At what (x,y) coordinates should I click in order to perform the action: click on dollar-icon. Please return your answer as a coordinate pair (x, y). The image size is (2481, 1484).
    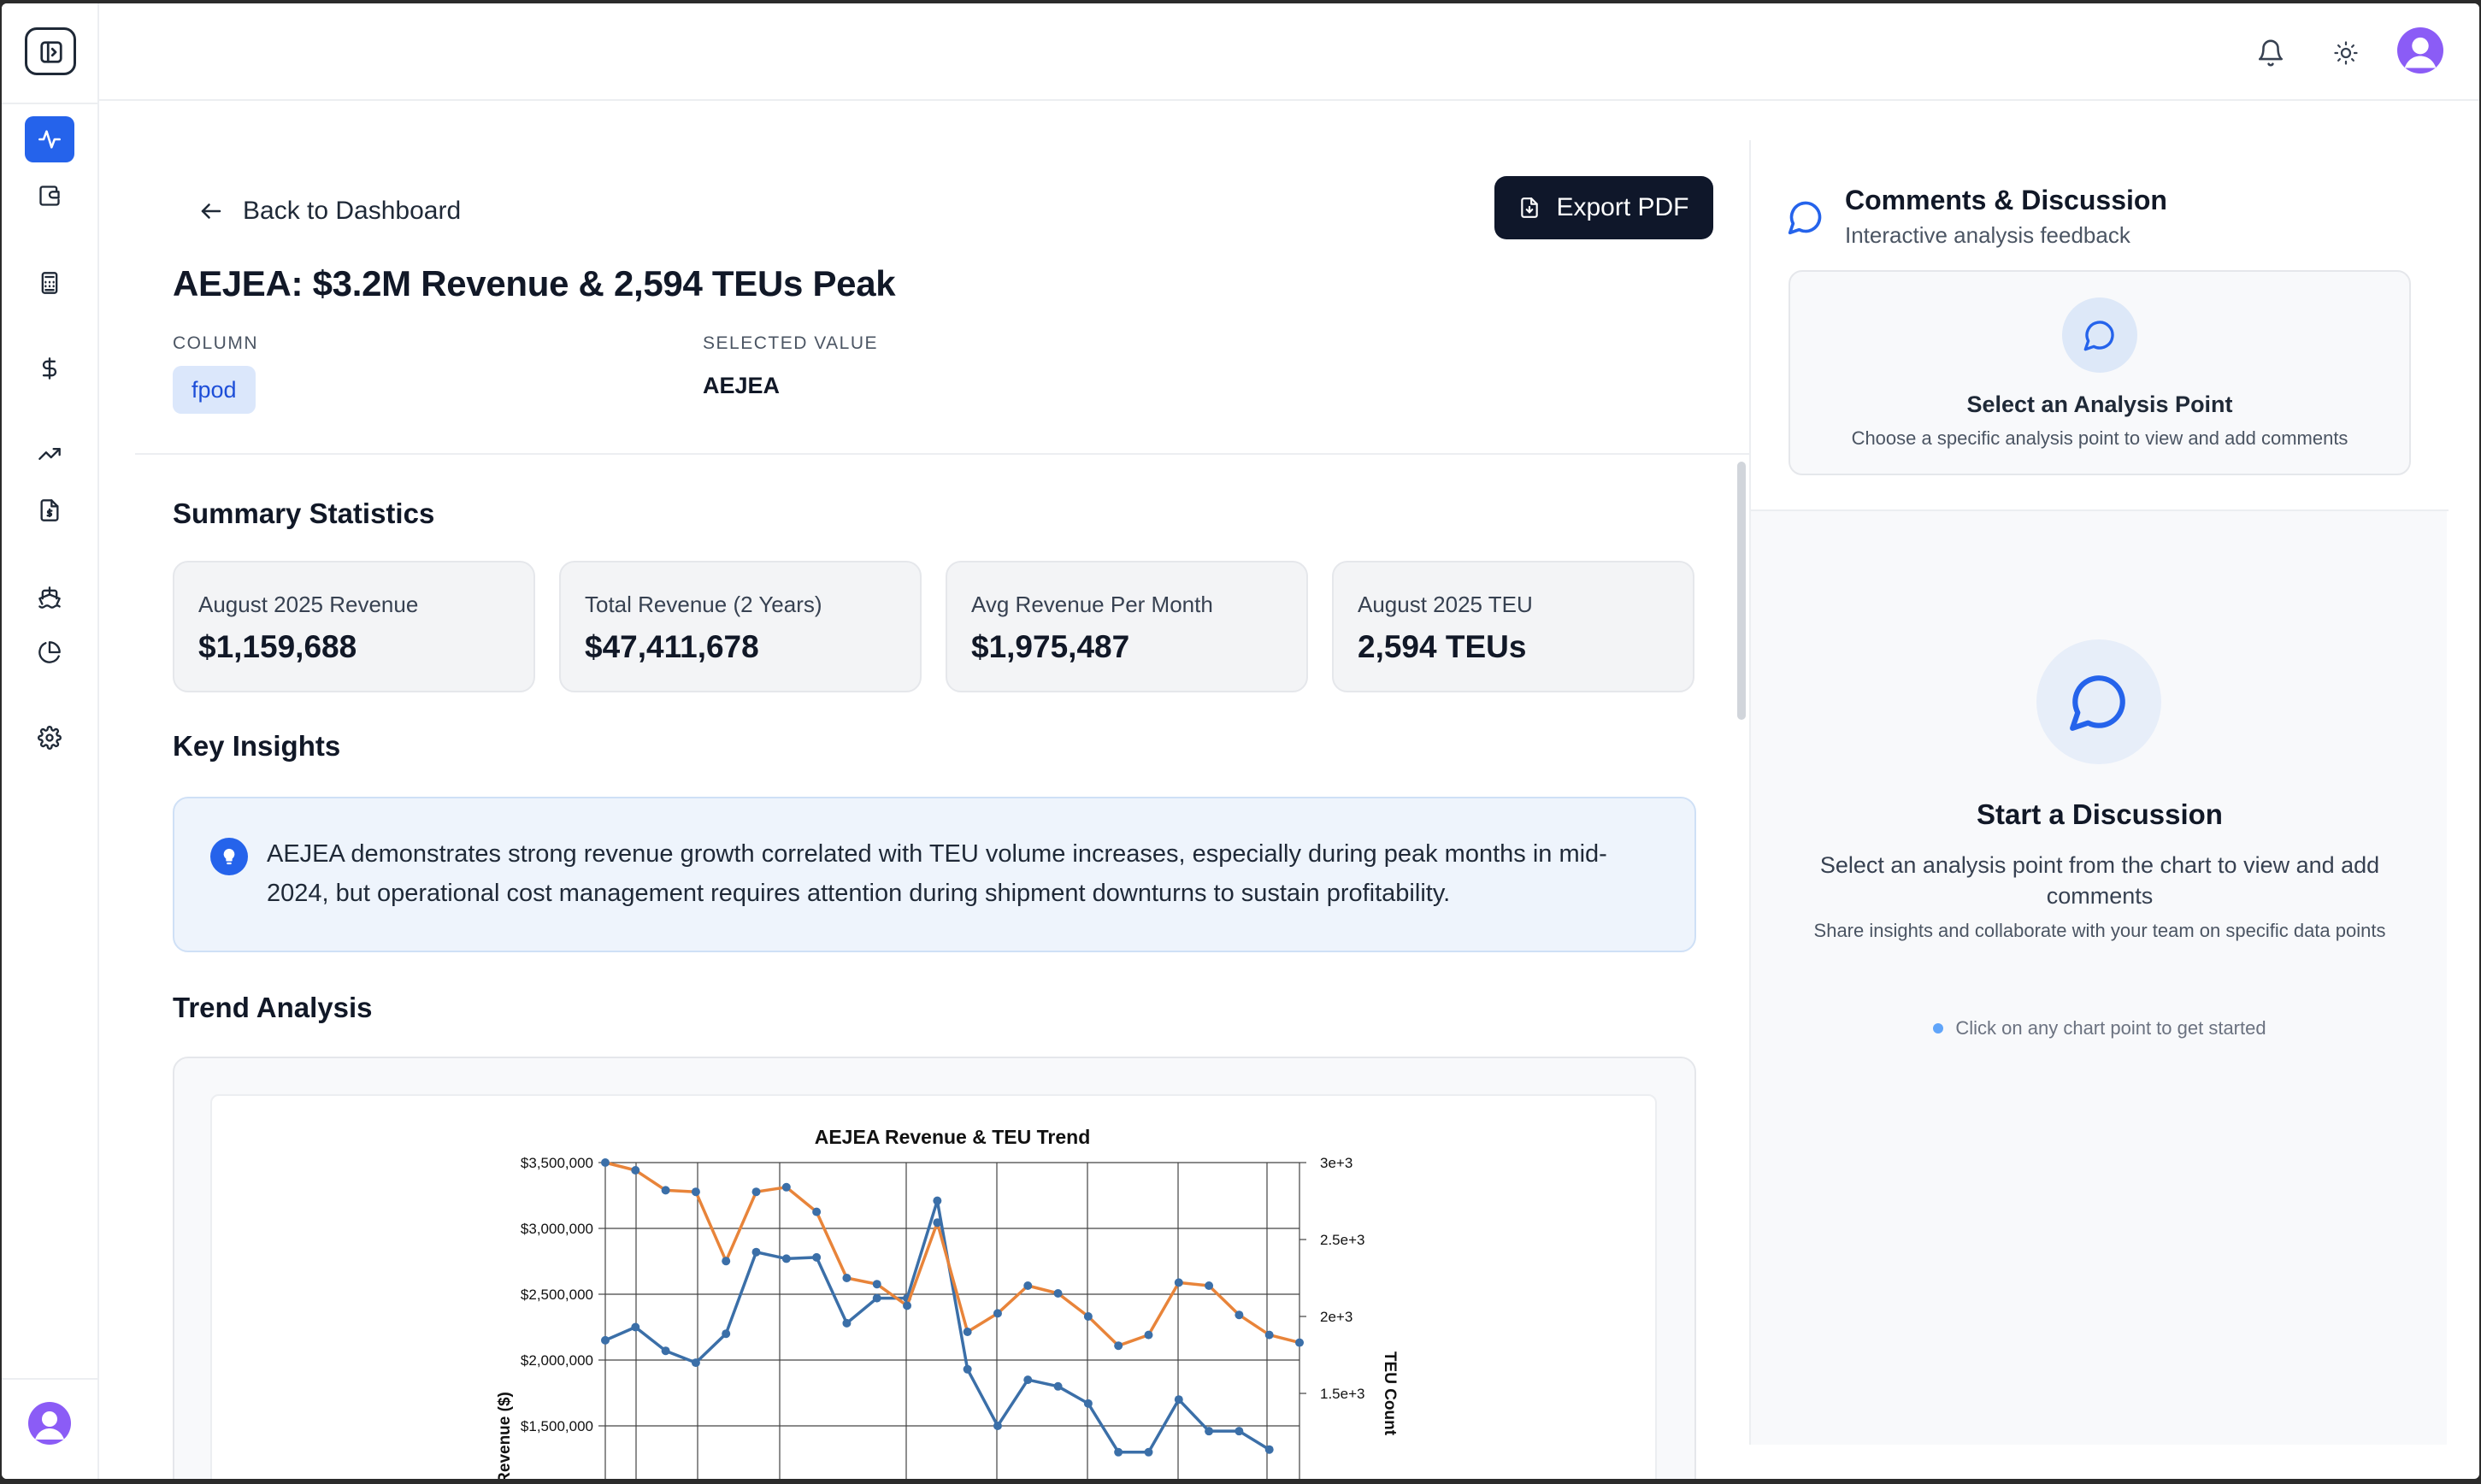
    Looking at the image, I should click on (49, 368).